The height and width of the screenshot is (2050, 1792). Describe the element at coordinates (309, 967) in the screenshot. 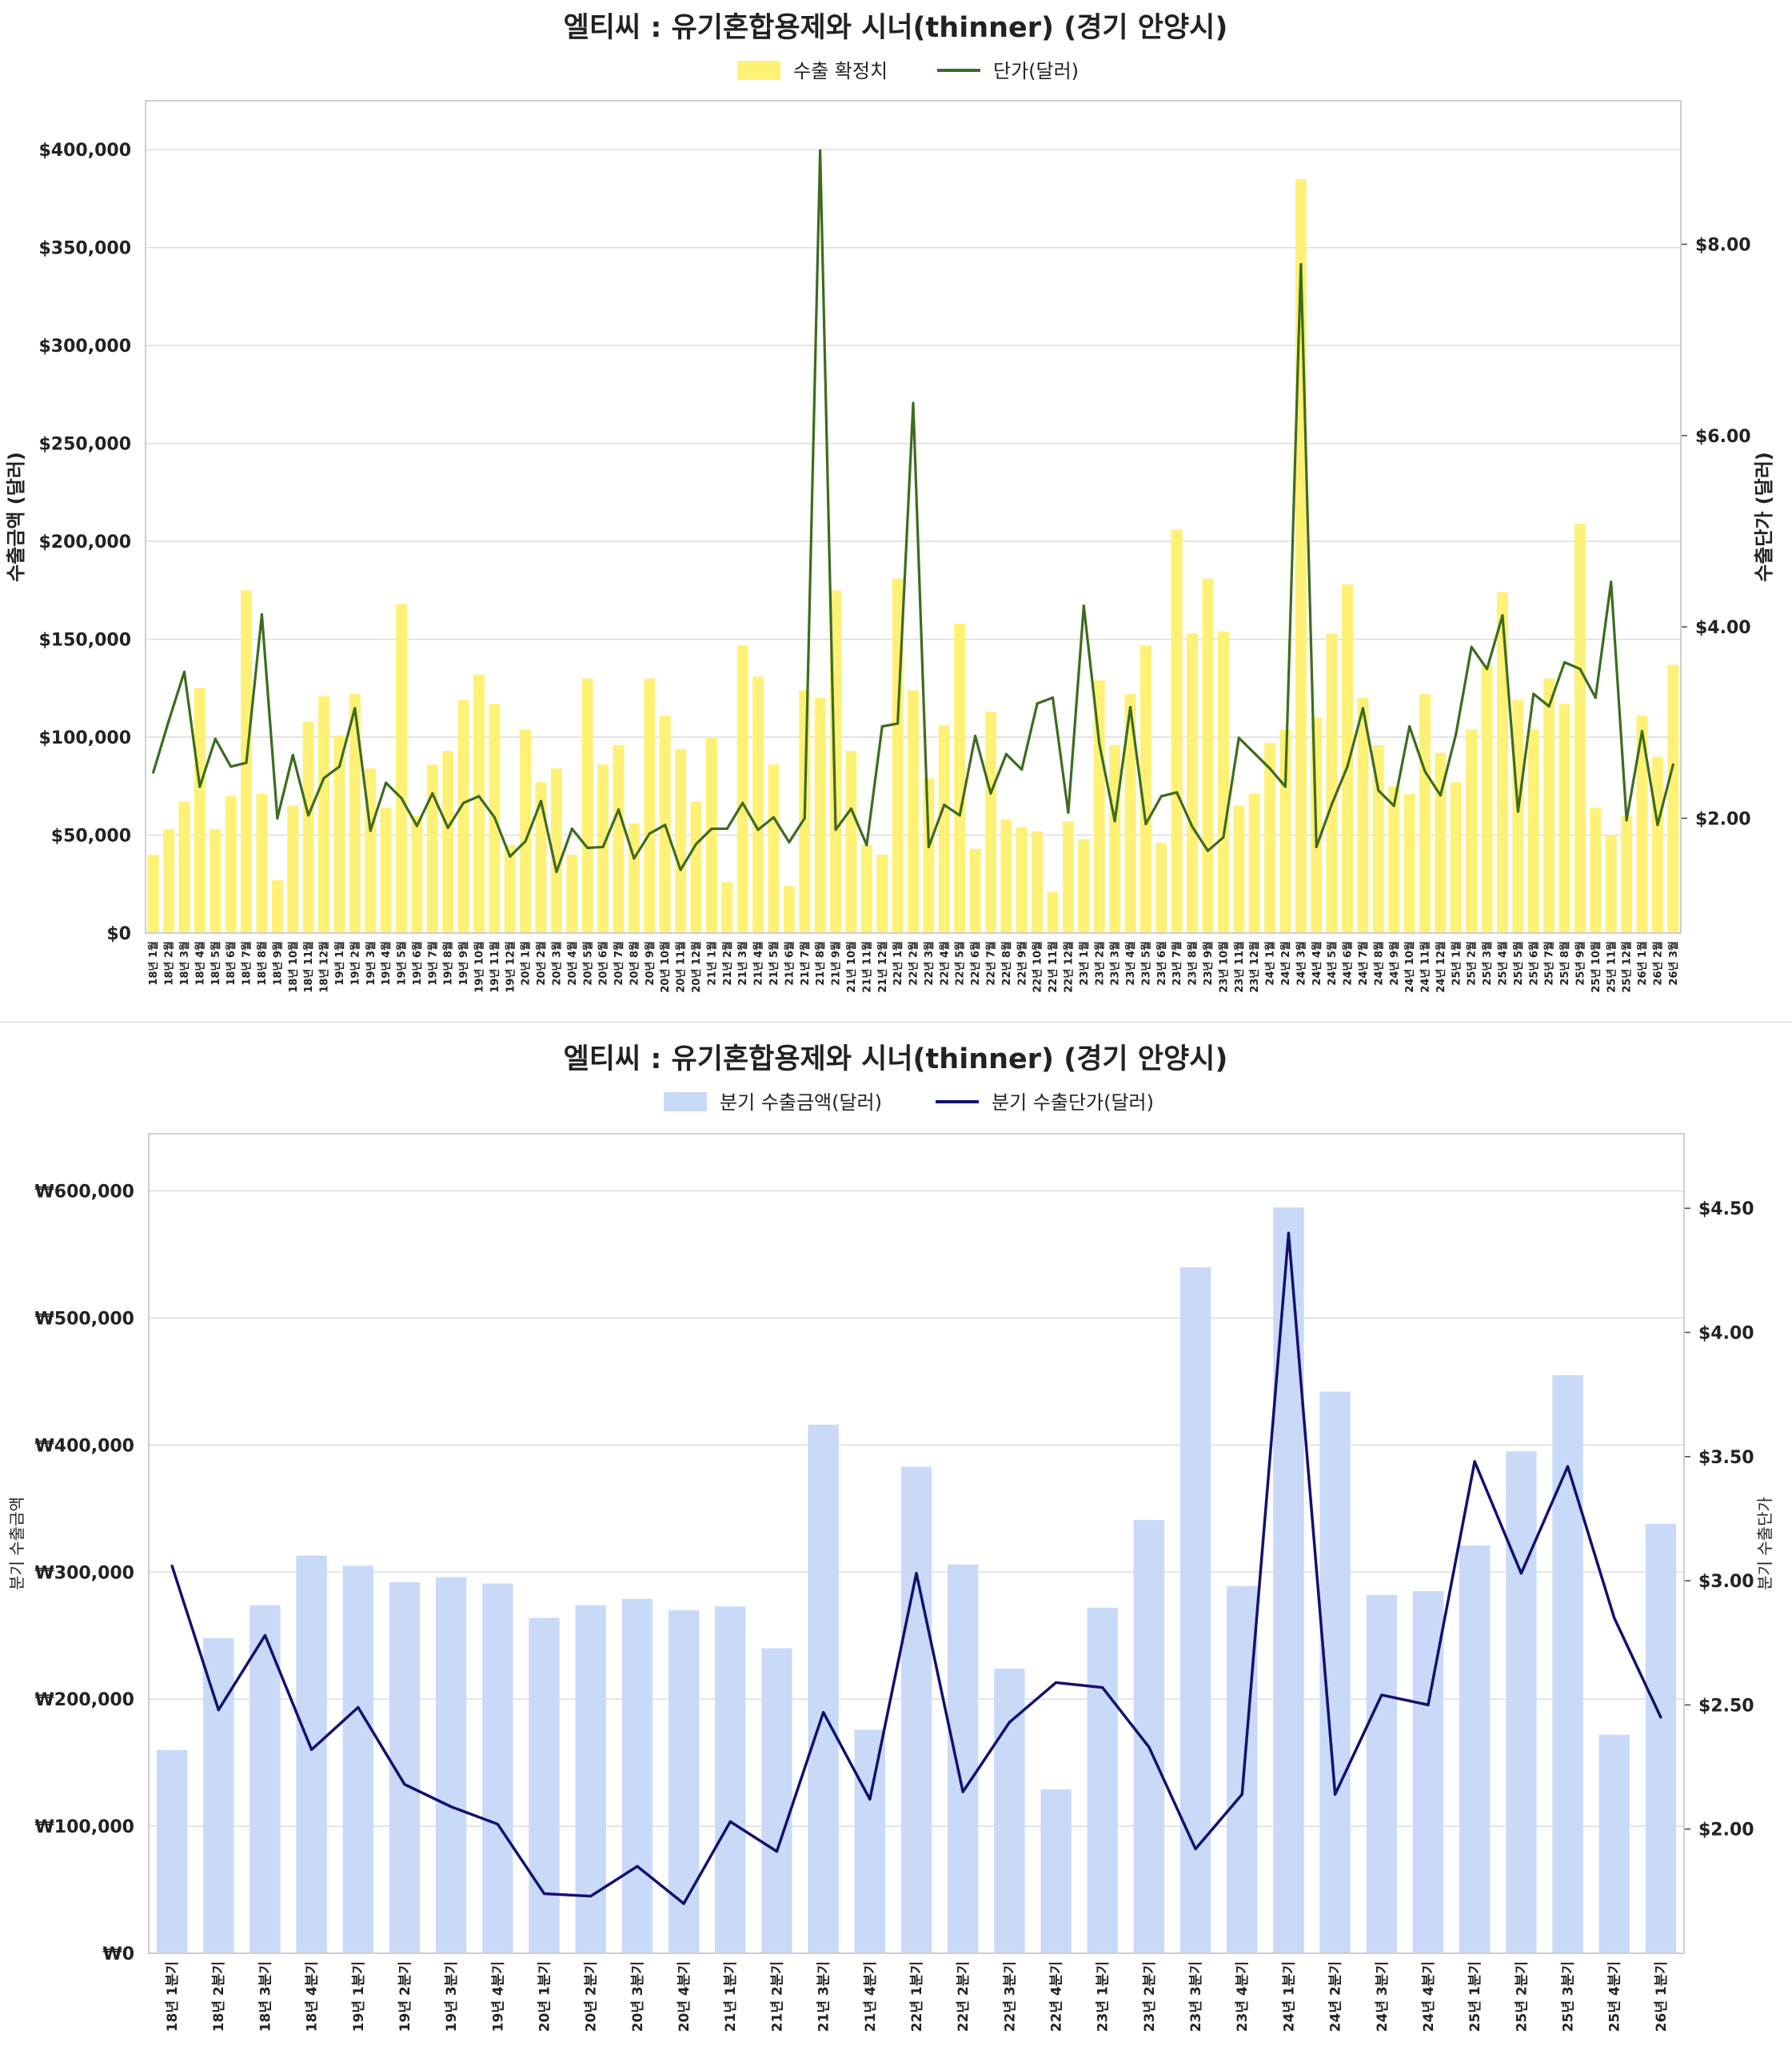

I see `x-tick-label: 18년 11월` at that location.